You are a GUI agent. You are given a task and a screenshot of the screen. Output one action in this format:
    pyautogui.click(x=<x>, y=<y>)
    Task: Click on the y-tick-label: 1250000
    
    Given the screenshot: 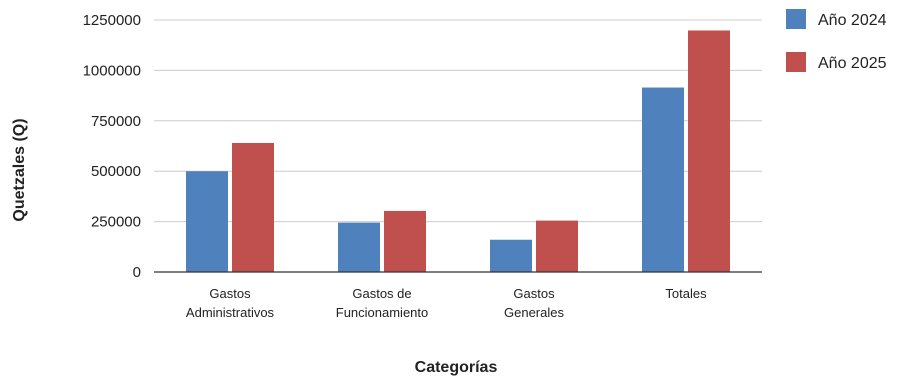 What is the action you would take?
    pyautogui.click(x=112, y=20)
    